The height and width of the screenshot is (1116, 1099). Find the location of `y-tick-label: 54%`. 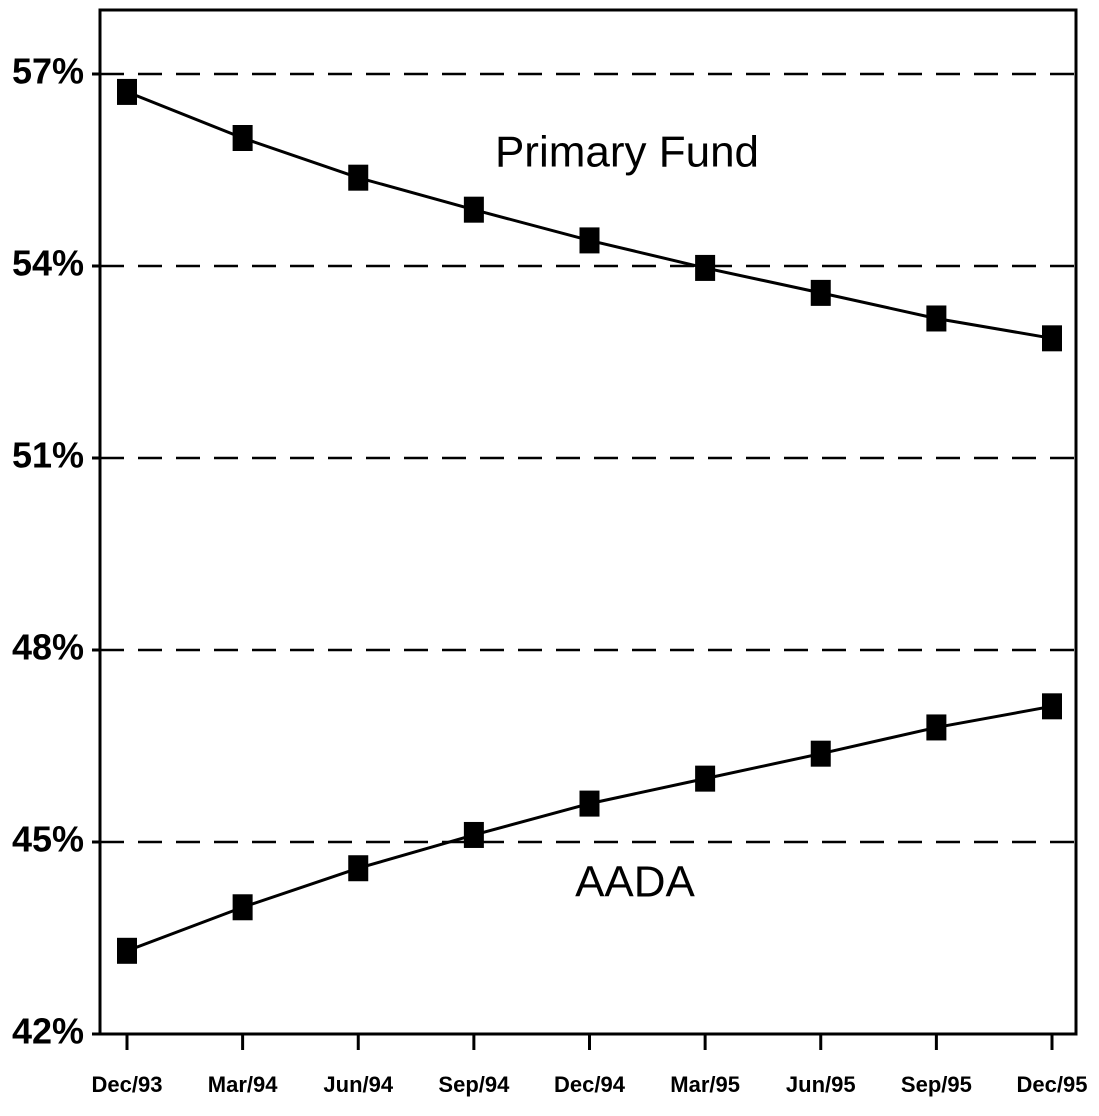

y-tick-label: 54% is located at coordinates (48, 263).